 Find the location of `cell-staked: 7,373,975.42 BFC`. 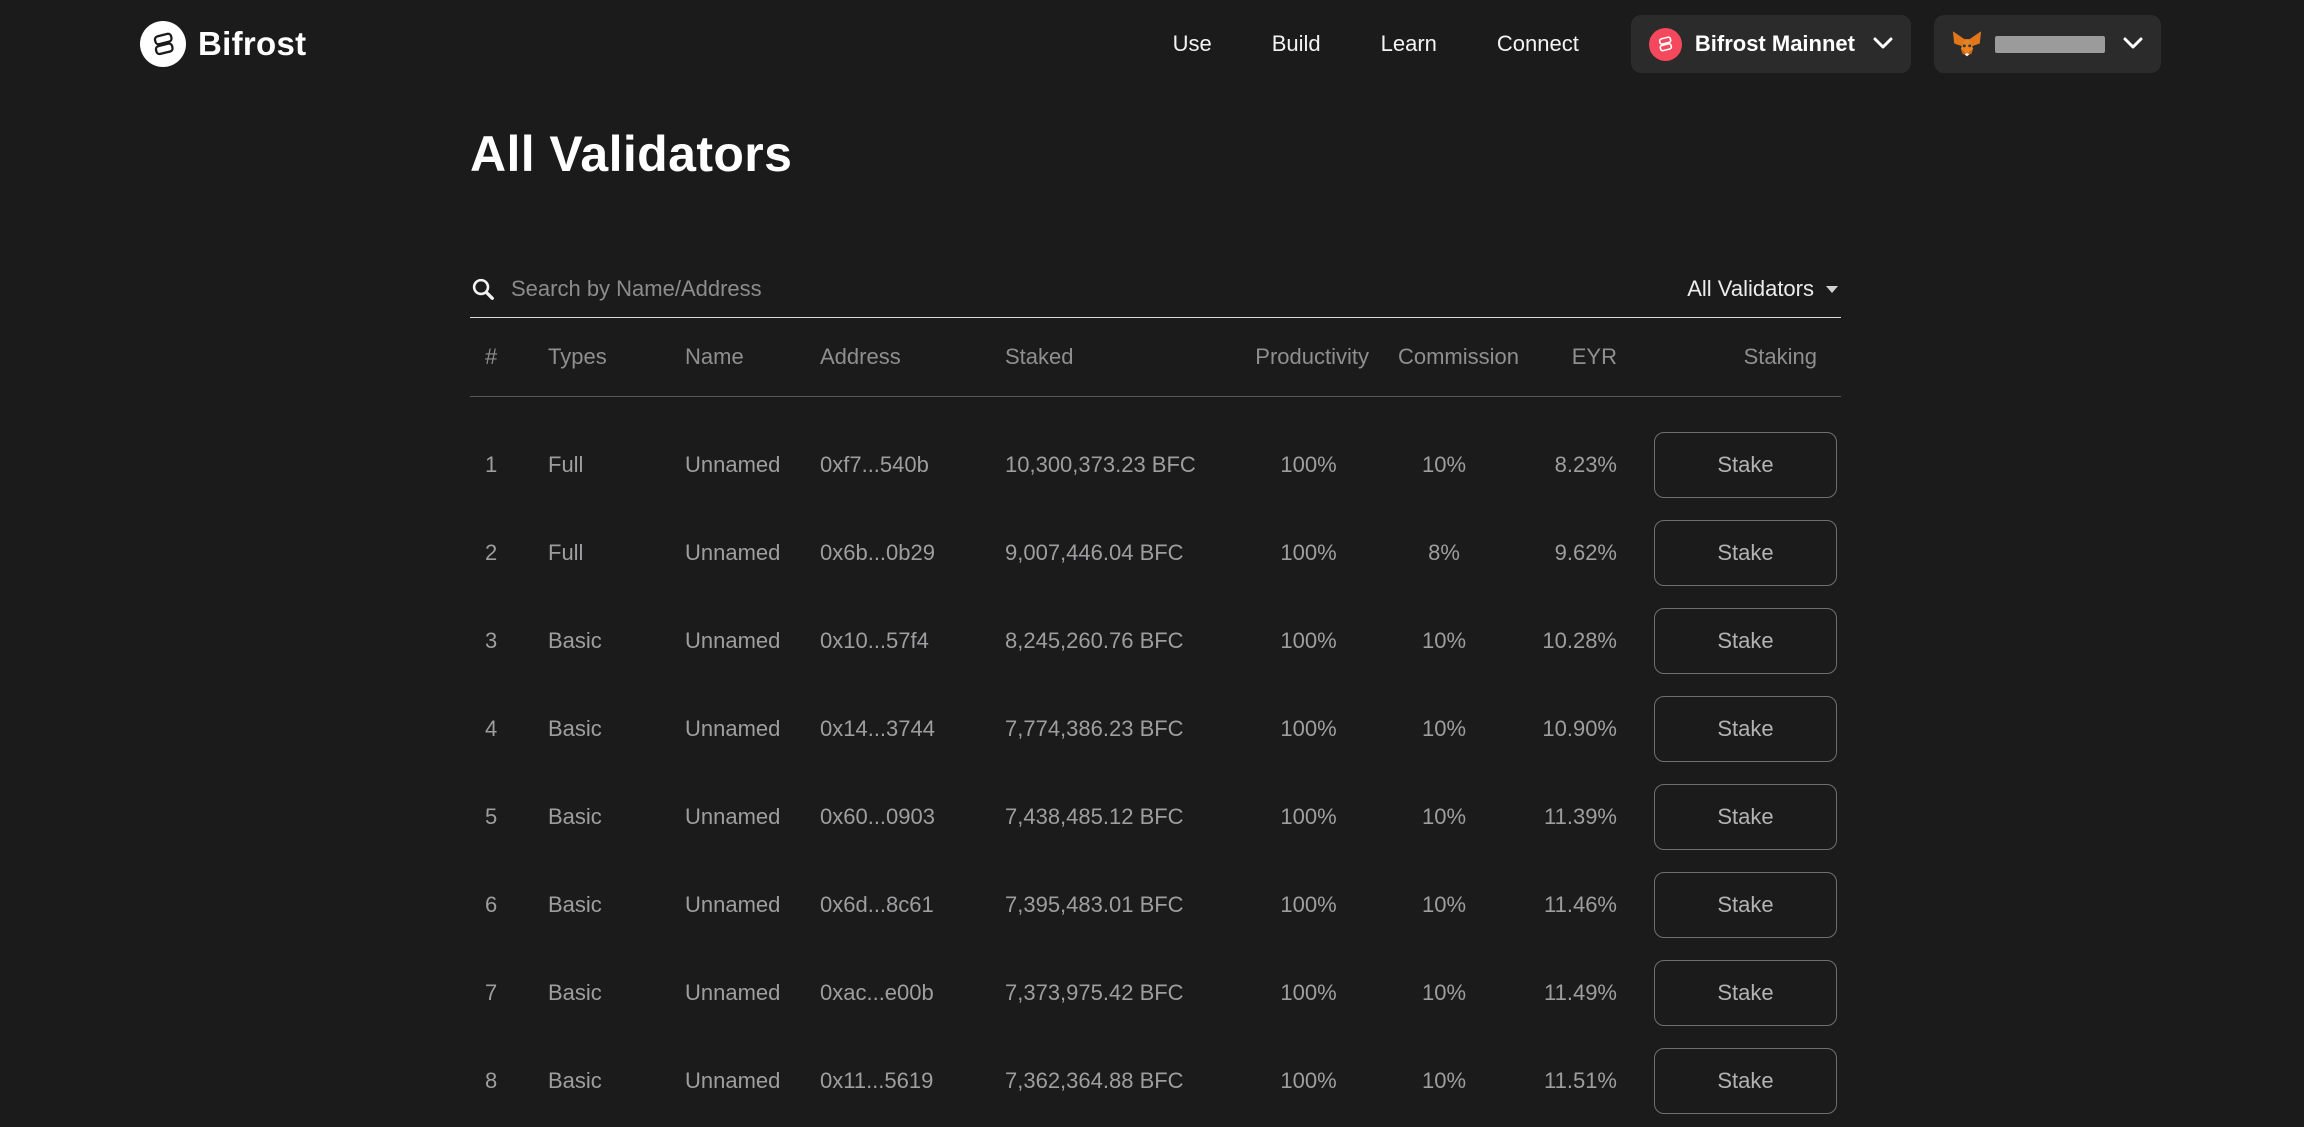

cell-staked: 7,373,975.42 BFC is located at coordinates (1094, 992).